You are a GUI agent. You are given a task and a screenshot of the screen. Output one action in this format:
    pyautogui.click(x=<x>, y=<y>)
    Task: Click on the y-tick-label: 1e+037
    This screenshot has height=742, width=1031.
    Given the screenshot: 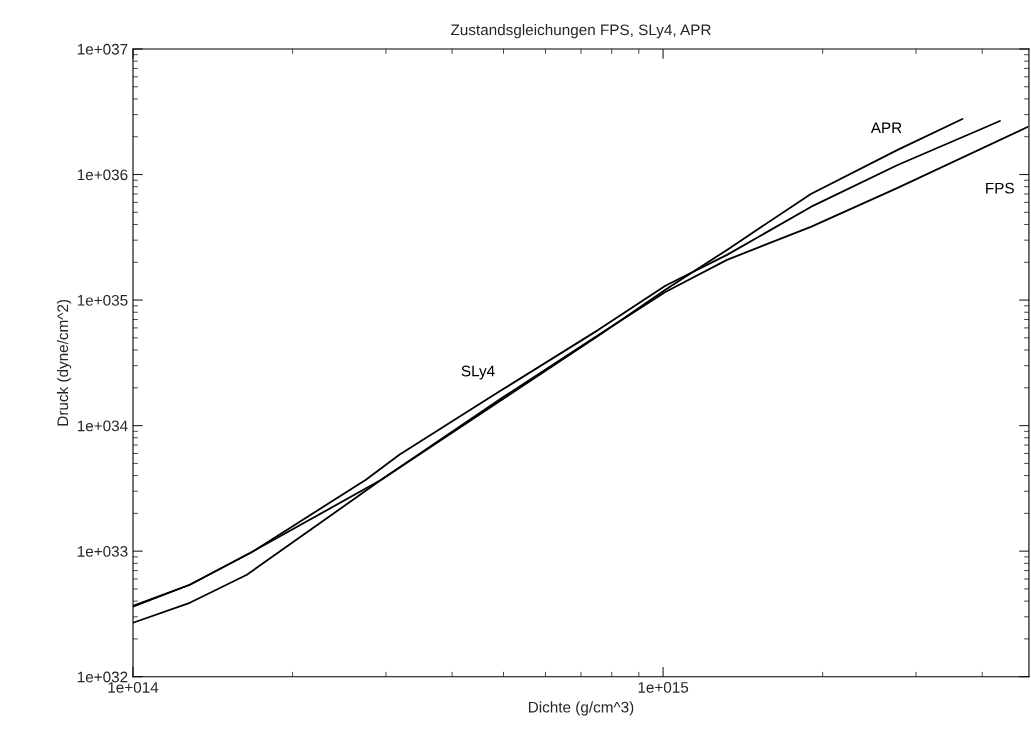 What is the action you would take?
    pyautogui.click(x=102, y=49)
    